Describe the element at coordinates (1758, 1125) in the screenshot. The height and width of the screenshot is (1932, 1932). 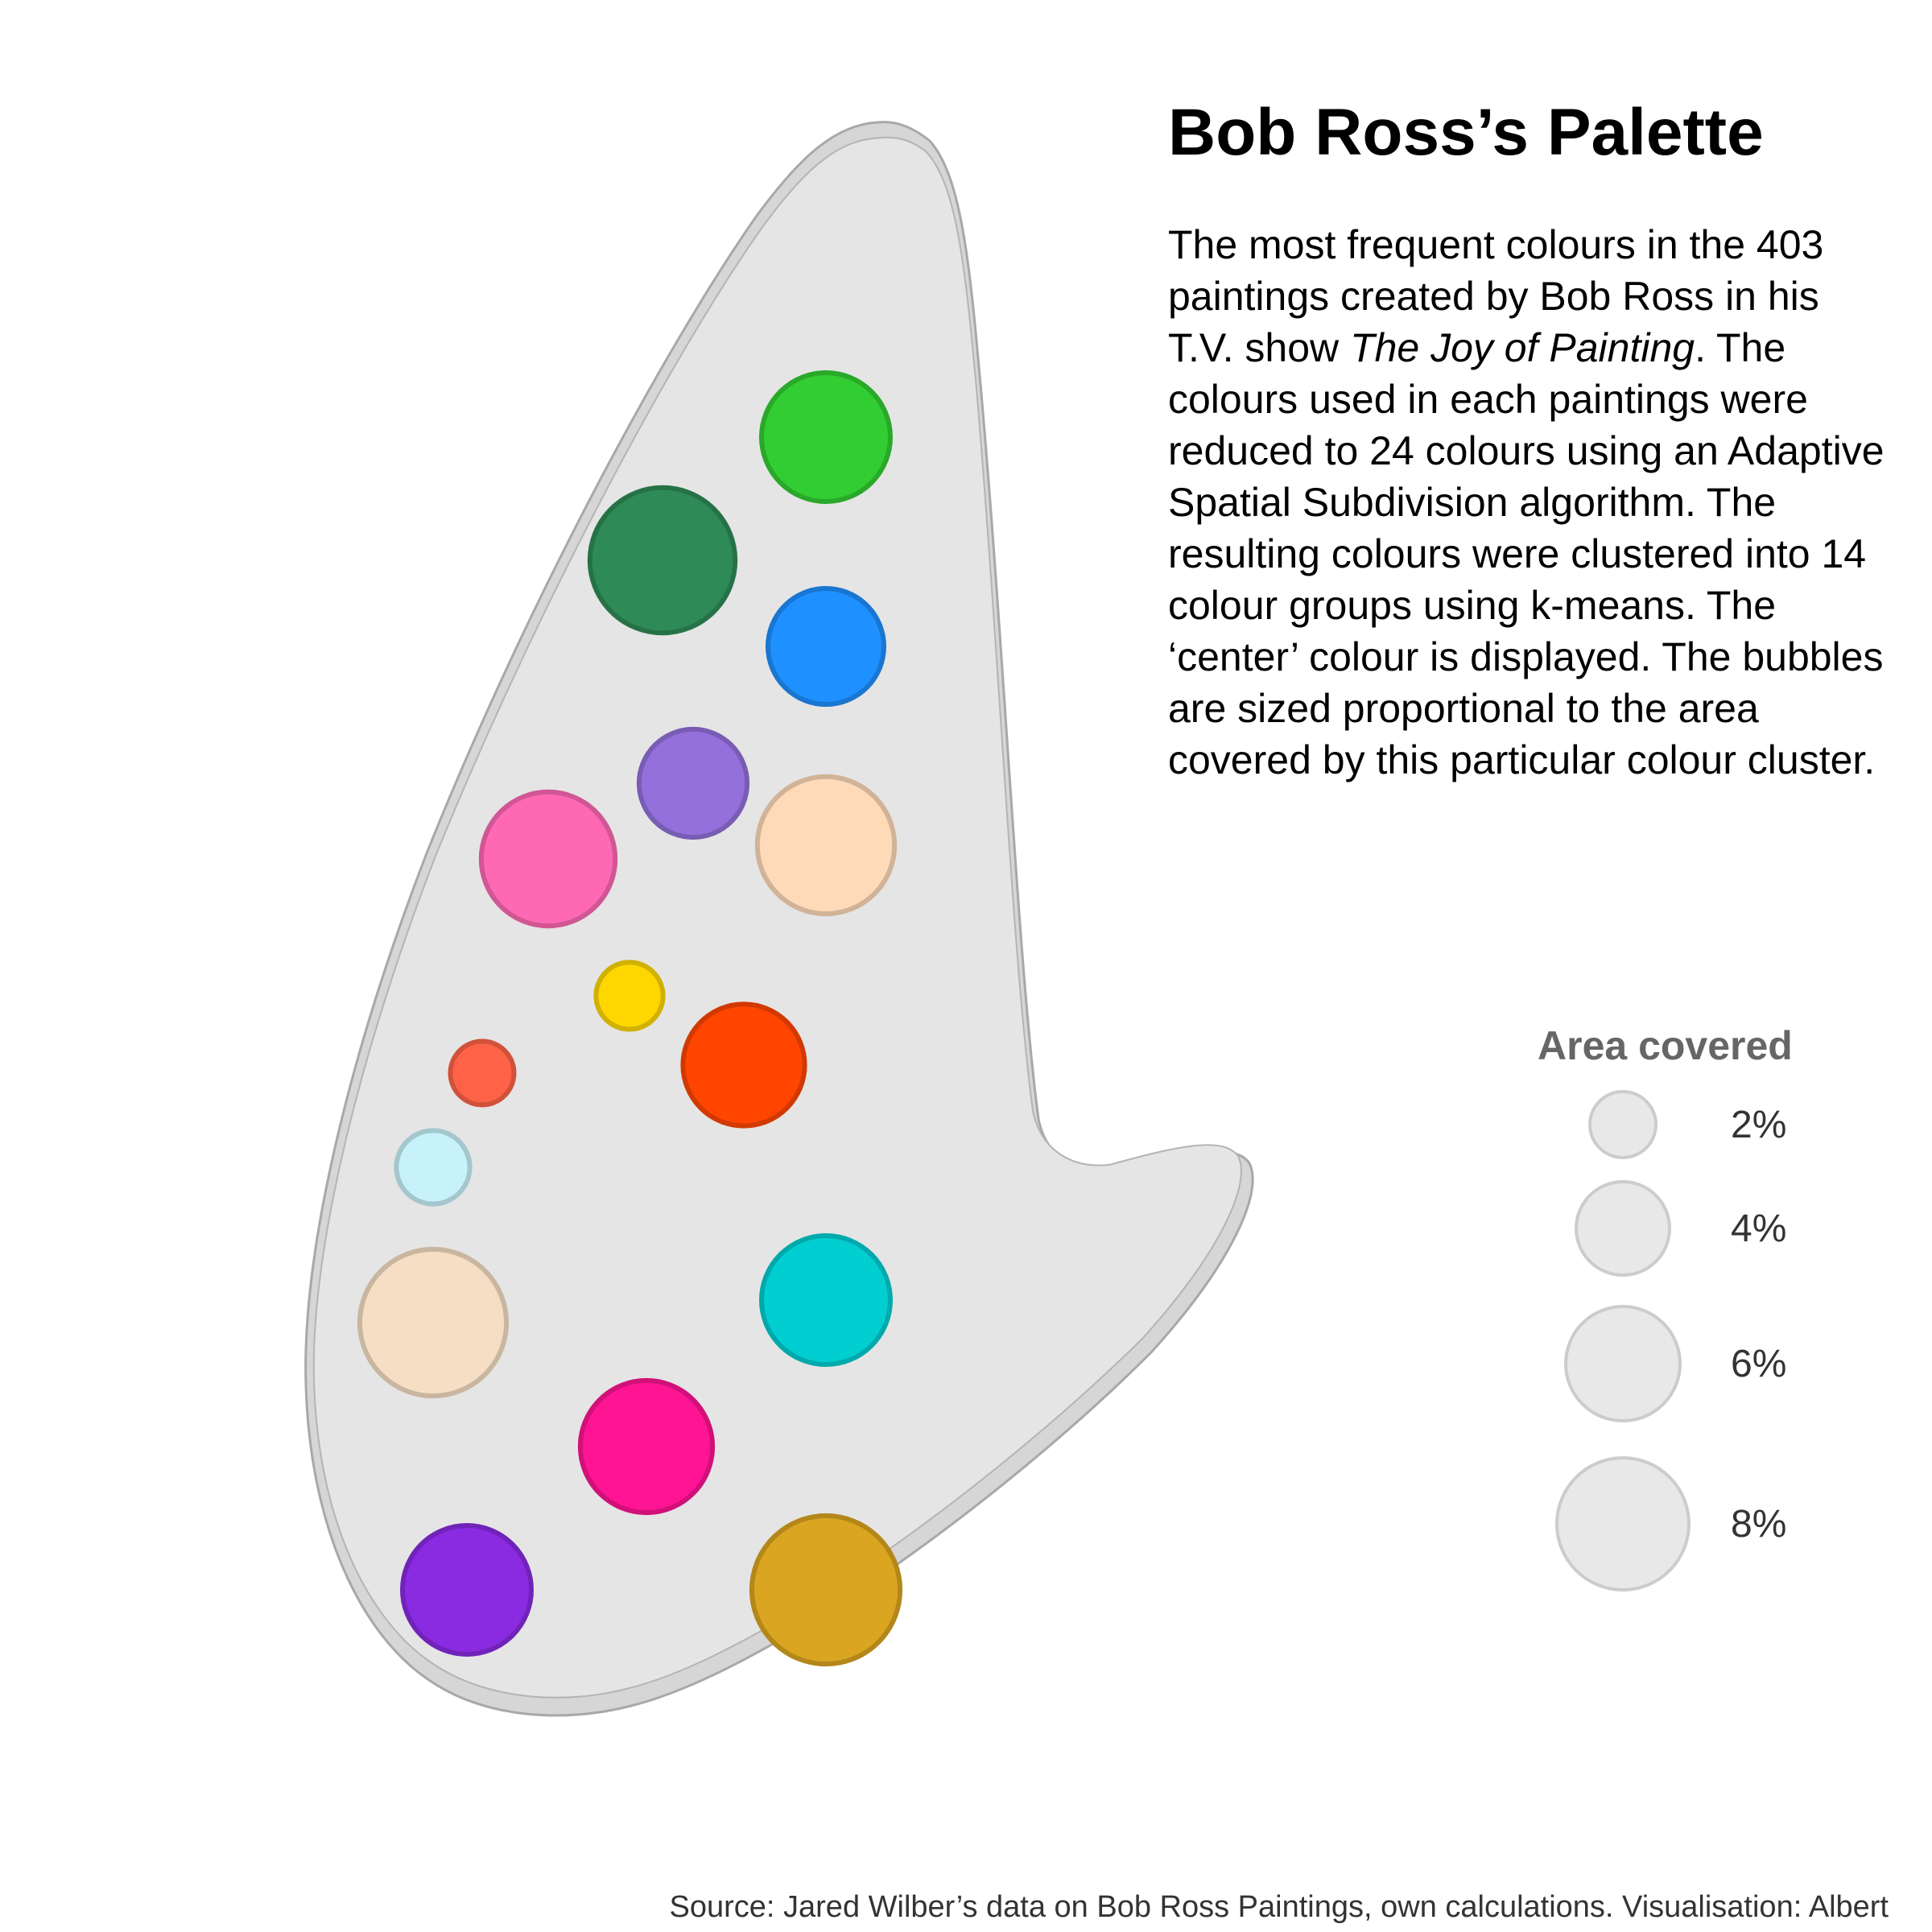
I see `legend-label-2: 2%` at that location.